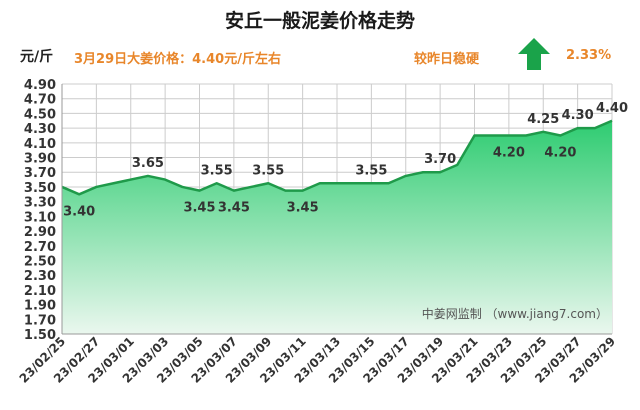  What do you see at coordinates (40, 306) in the screenshot?
I see `y-tick-label: 1.90` at bounding box center [40, 306].